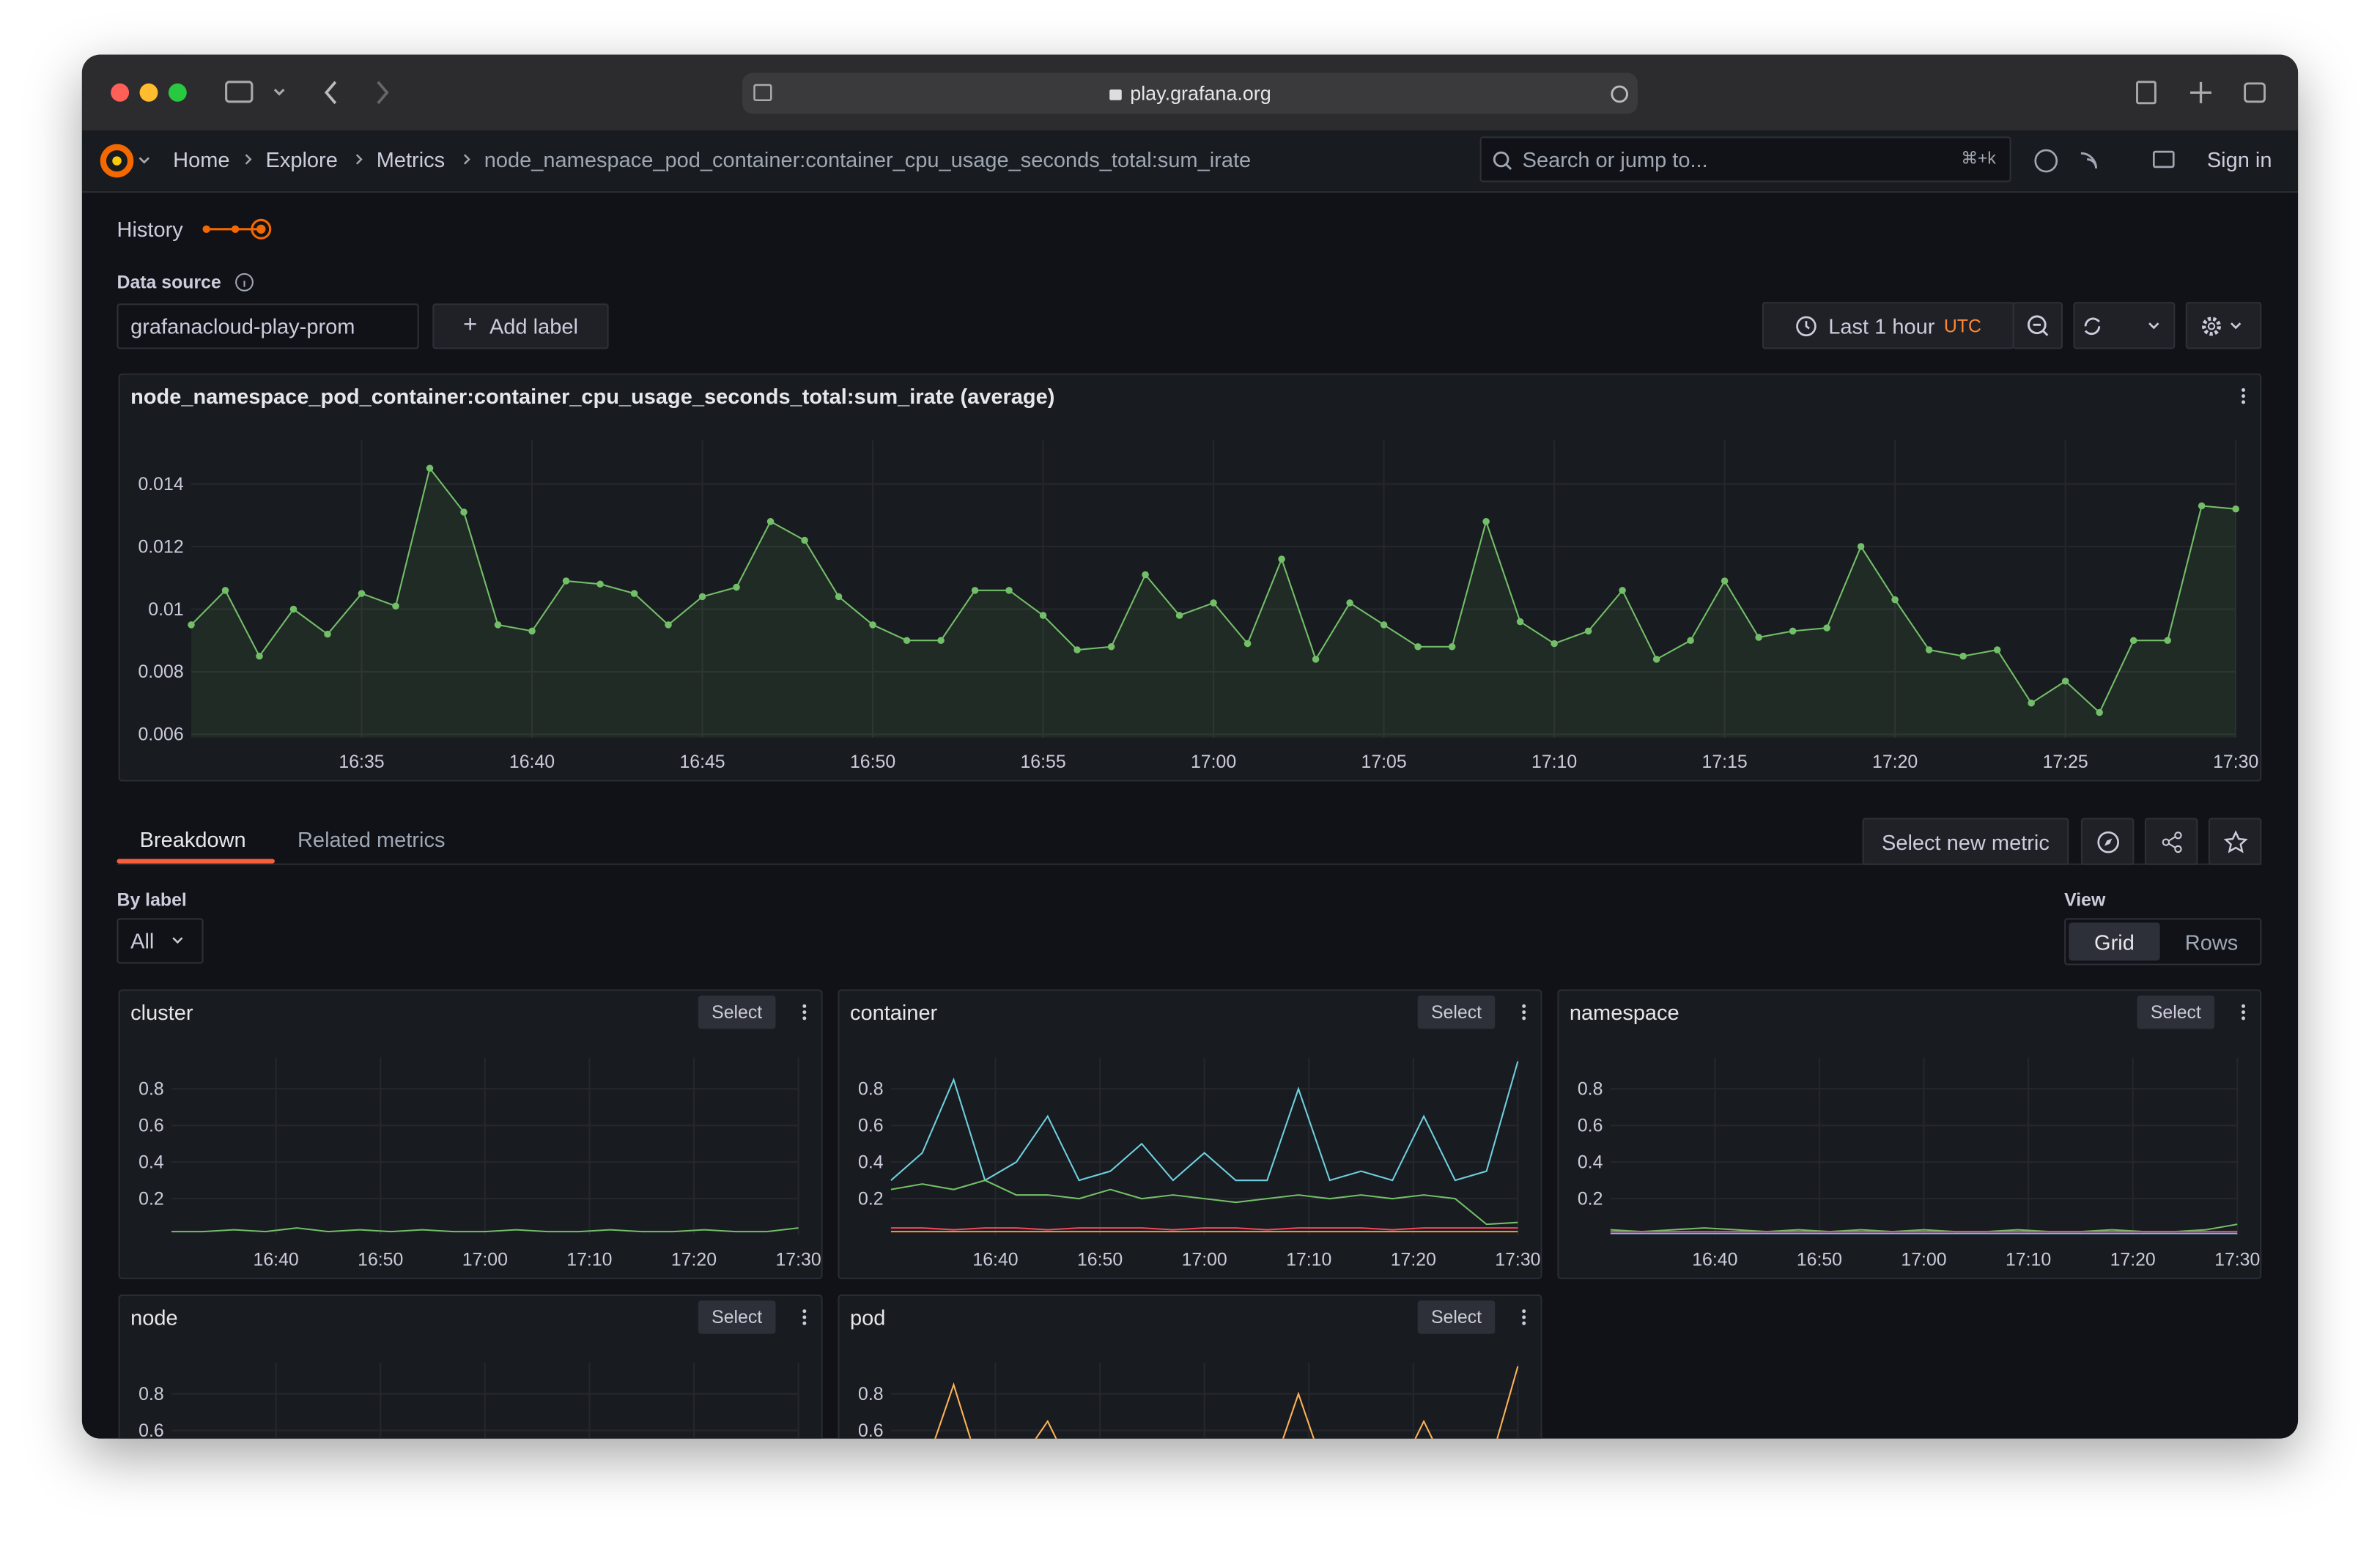 This screenshot has width=2380, height=1548. What do you see at coordinates (2212, 941) in the screenshot?
I see `view-option: Rows` at bounding box center [2212, 941].